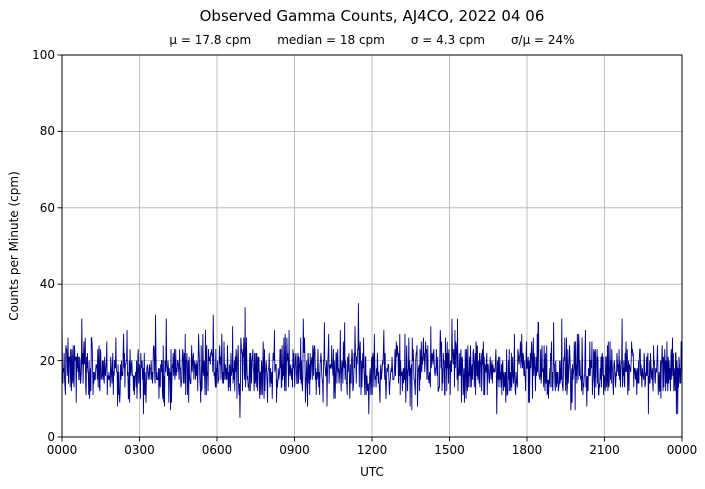  Describe the element at coordinates (542, 40) in the screenshot. I see `stat-item: σ/μ = 24%` at that location.